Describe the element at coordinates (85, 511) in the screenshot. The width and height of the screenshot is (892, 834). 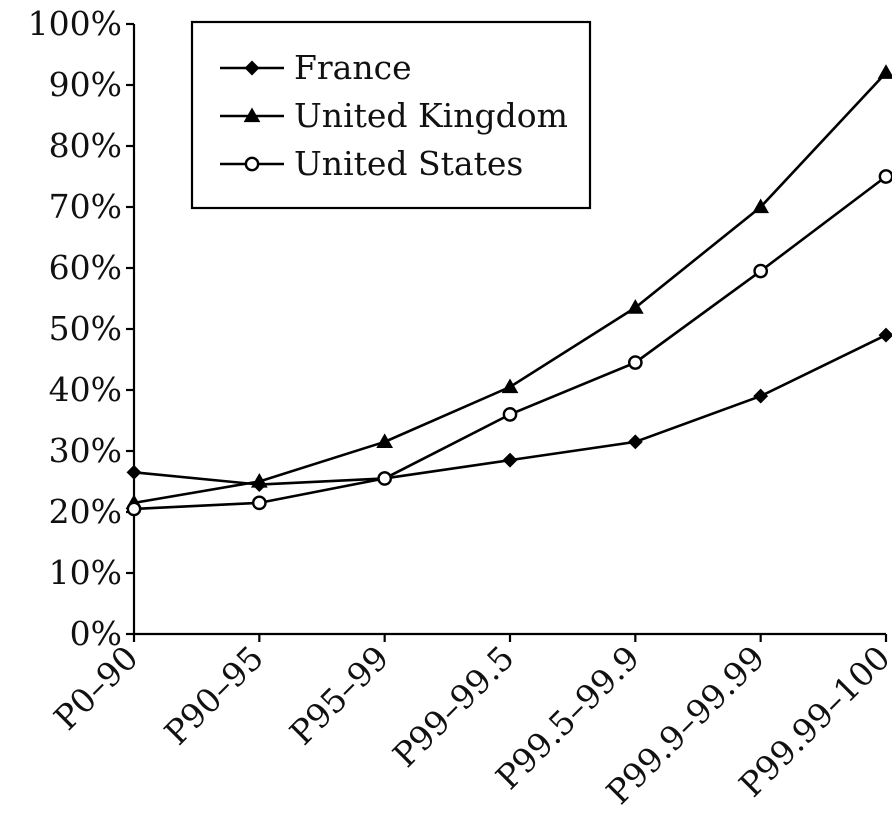
I see `y-tick-label: 20%` at that location.